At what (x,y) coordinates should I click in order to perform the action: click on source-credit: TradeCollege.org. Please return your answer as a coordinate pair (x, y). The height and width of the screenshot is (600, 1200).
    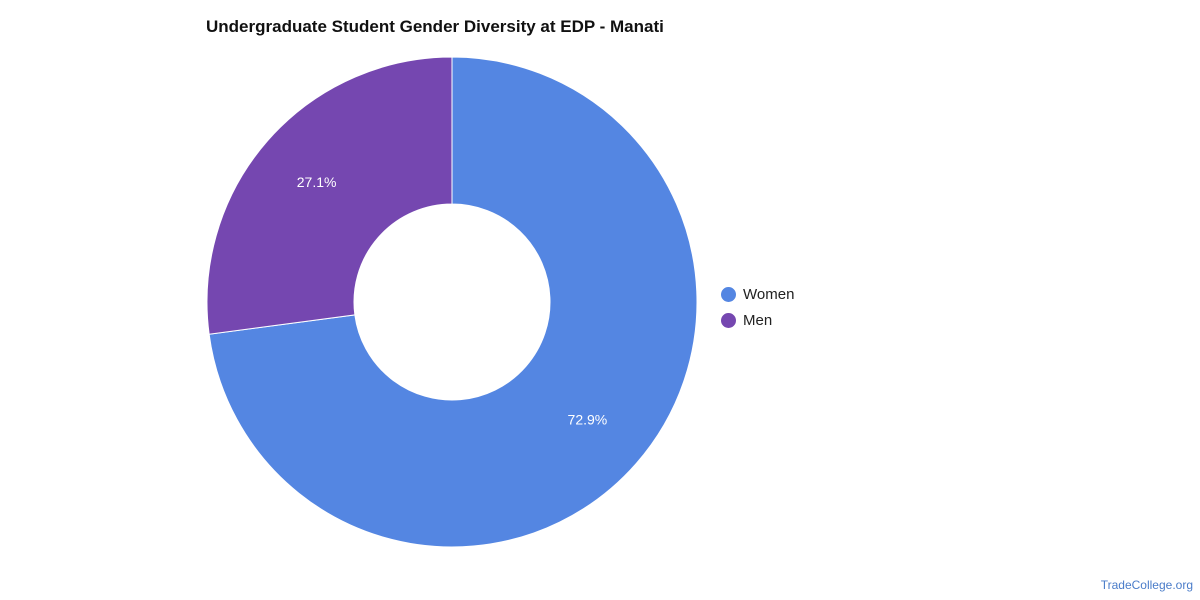
    Looking at the image, I should click on (1146, 585).